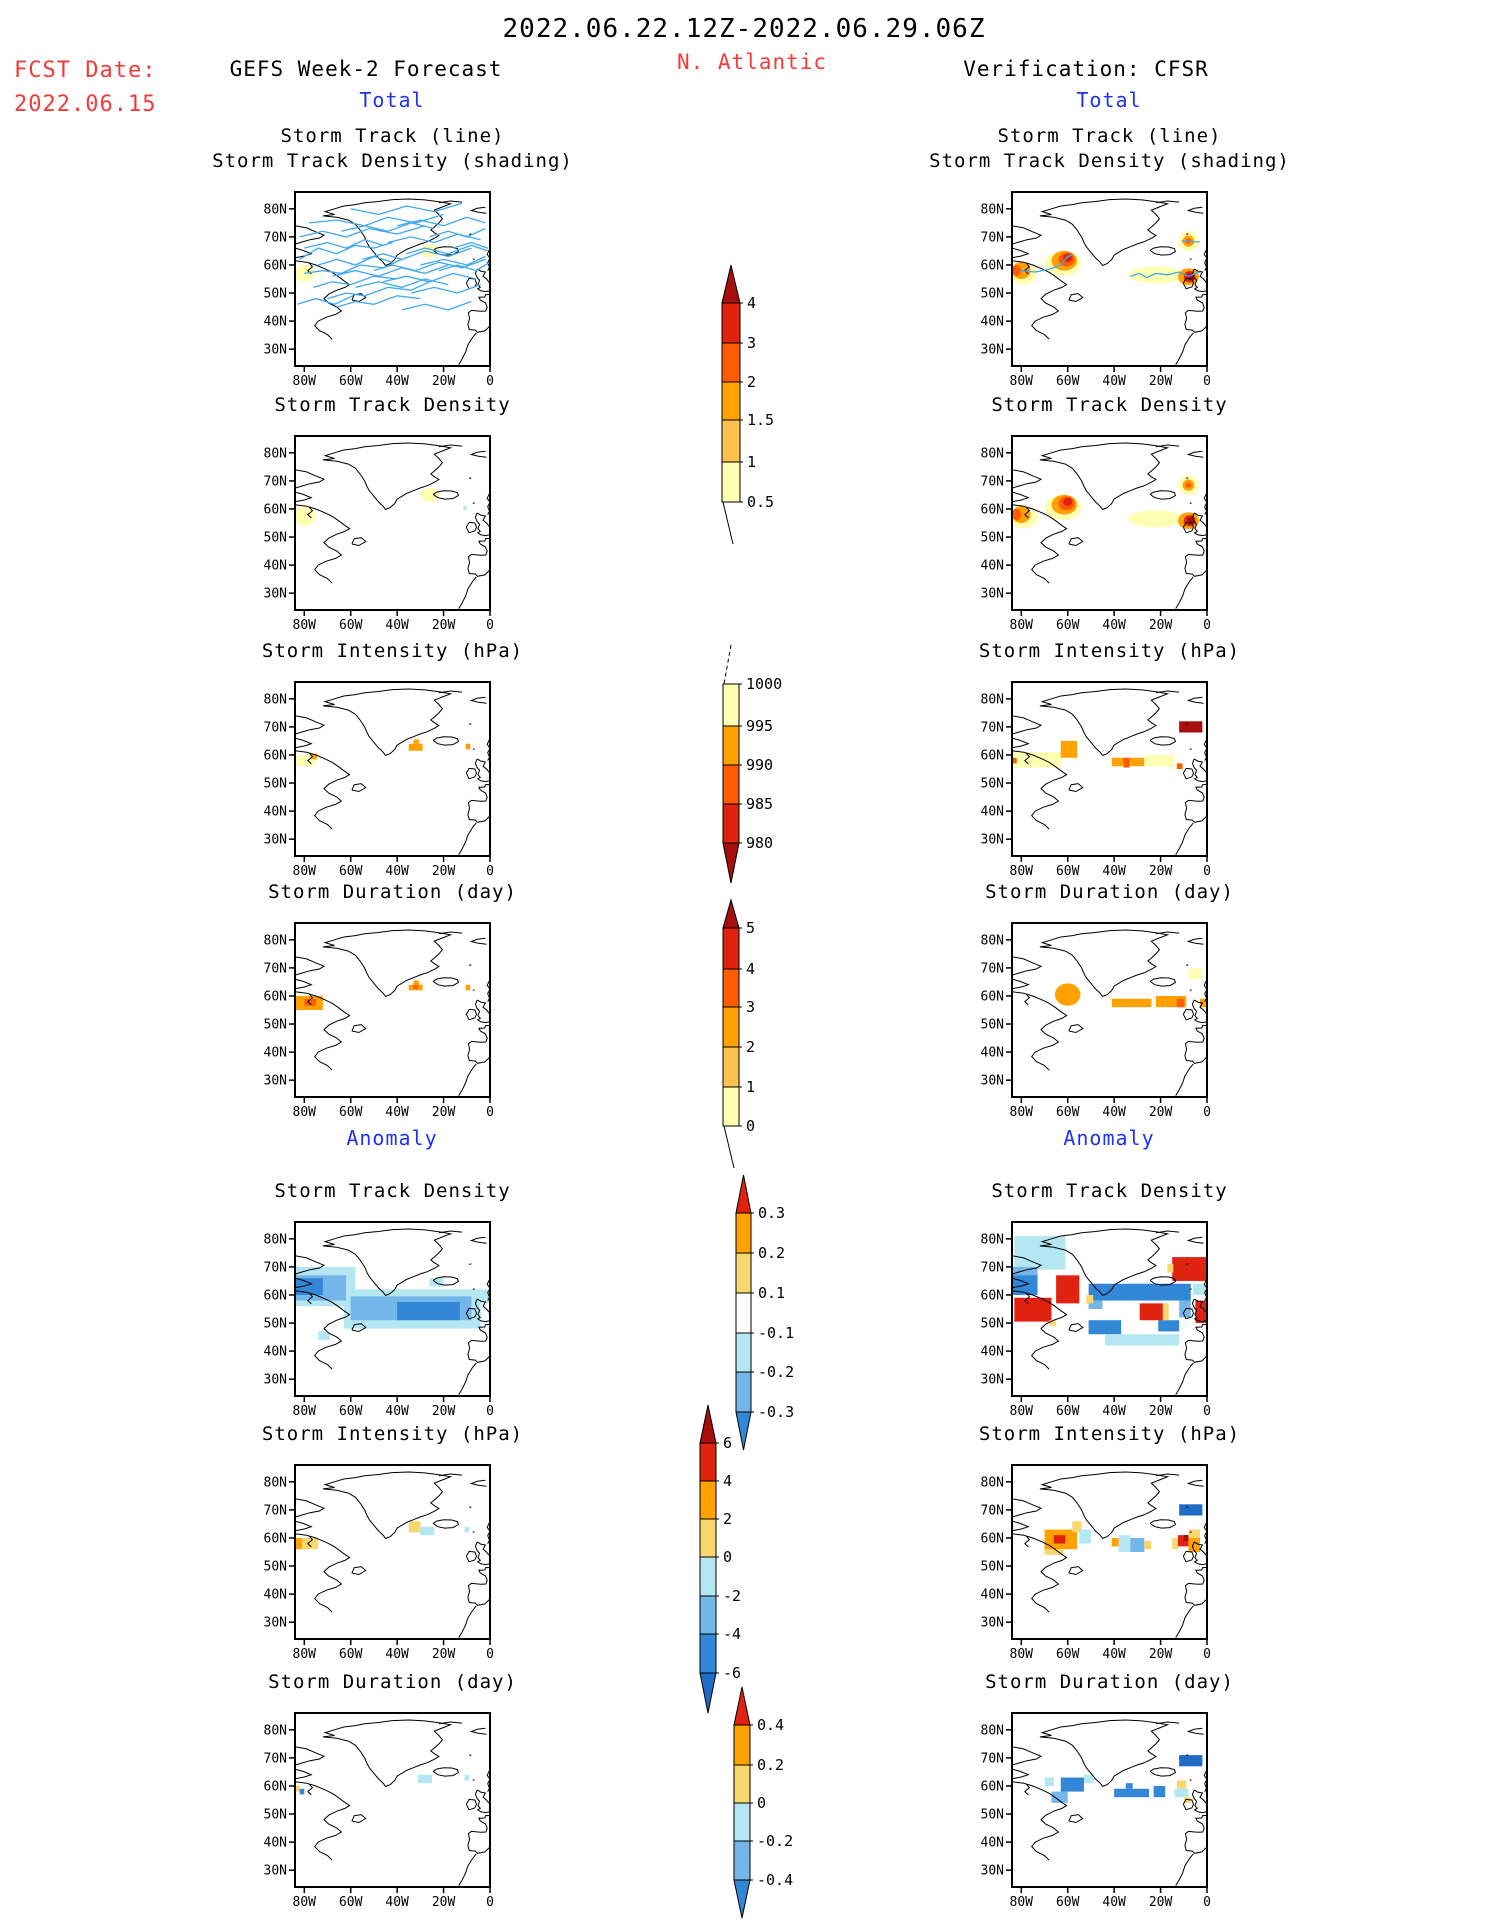 Image resolution: width=1487 pixels, height=1925 pixels. Describe the element at coordinates (776, 1333) in the screenshot. I see `colorbar-tick-label: -0.1` at that location.